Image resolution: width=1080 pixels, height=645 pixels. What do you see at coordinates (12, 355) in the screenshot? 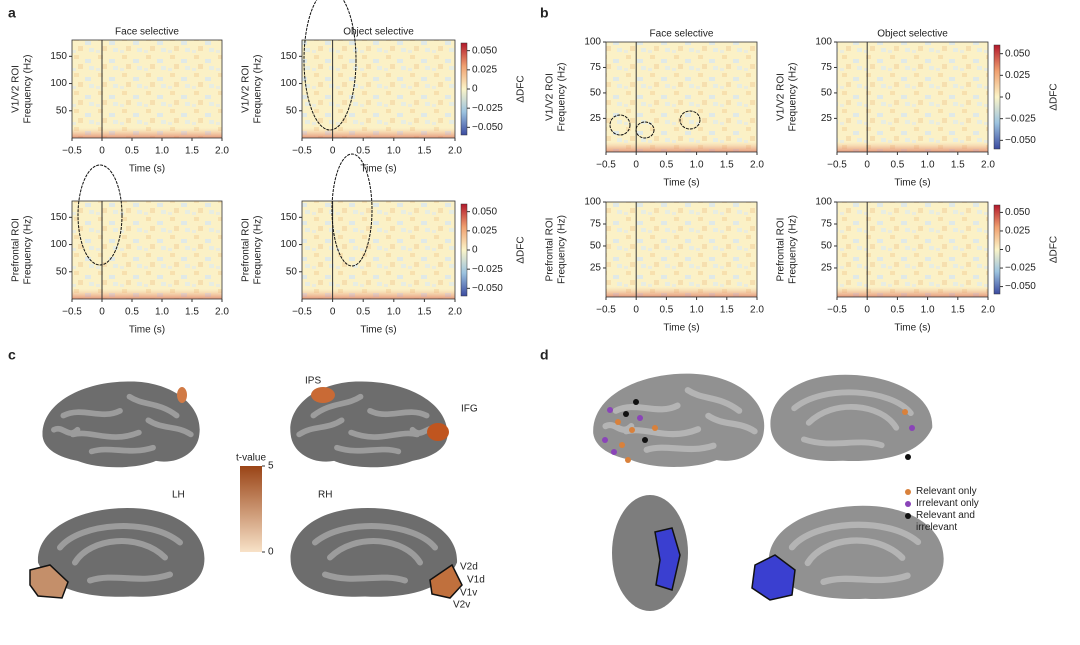
I see `panel-label: c` at bounding box center [12, 355].